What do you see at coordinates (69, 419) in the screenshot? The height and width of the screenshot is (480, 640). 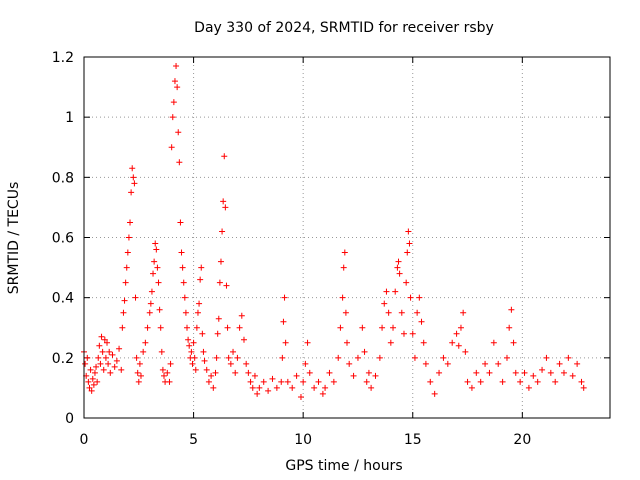 I see `y-tick-label: 0` at bounding box center [69, 419].